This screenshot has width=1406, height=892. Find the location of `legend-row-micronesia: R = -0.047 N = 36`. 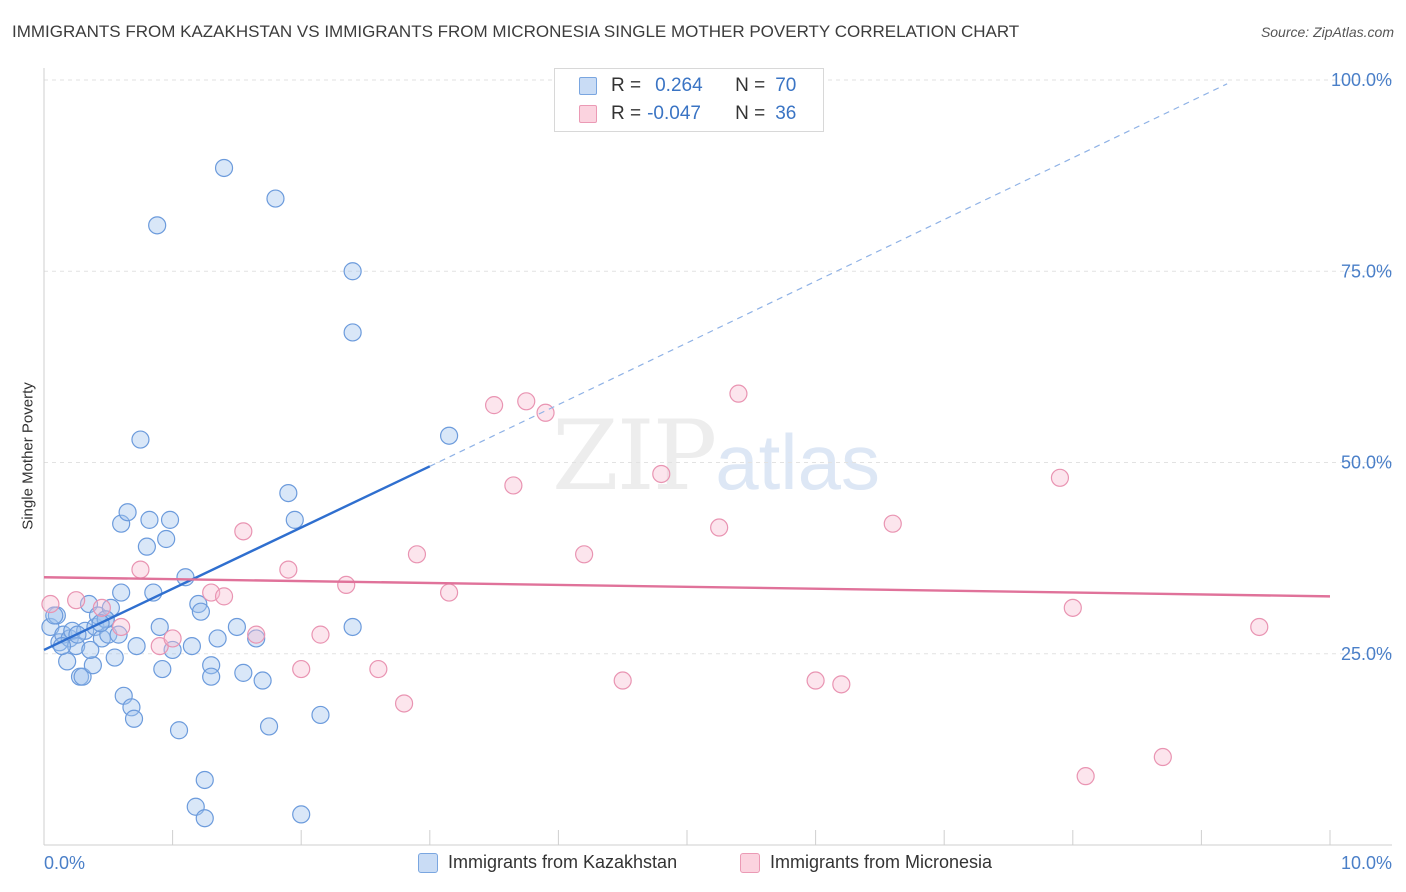

legend-row-micronesia: R = -0.047 N = 36 is located at coordinates (687, 114).